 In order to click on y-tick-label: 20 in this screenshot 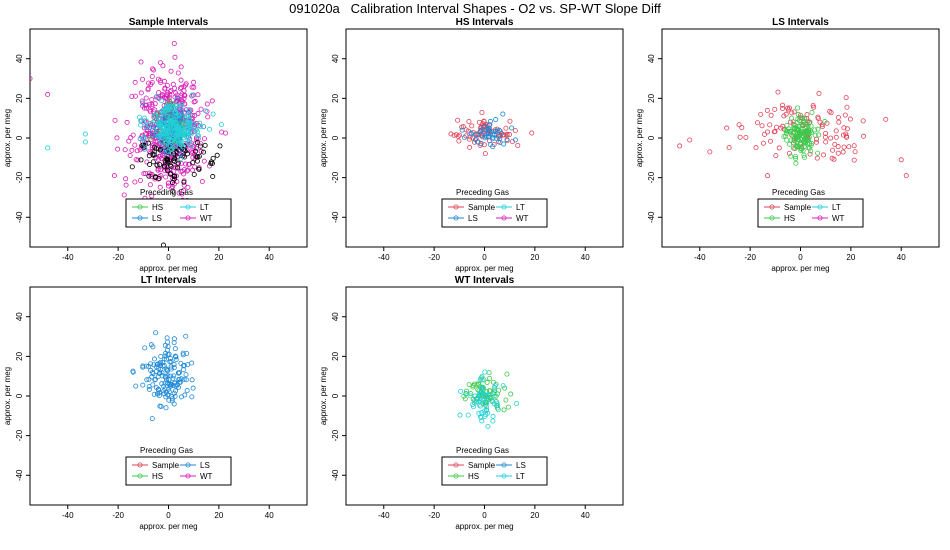, I will do `click(651, 97)`.